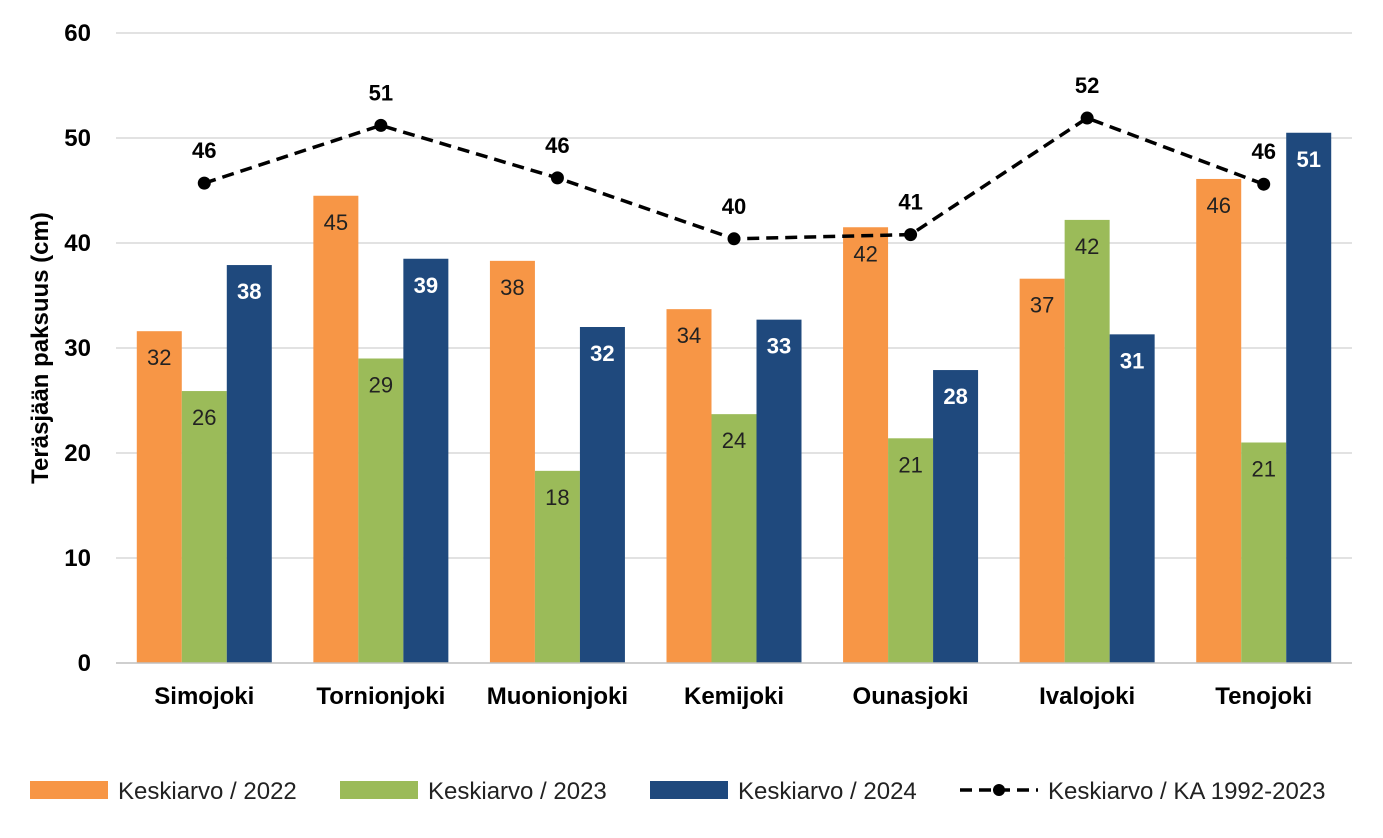  Describe the element at coordinates (955, 396) in the screenshot. I see `bar-data-label: 28` at that location.